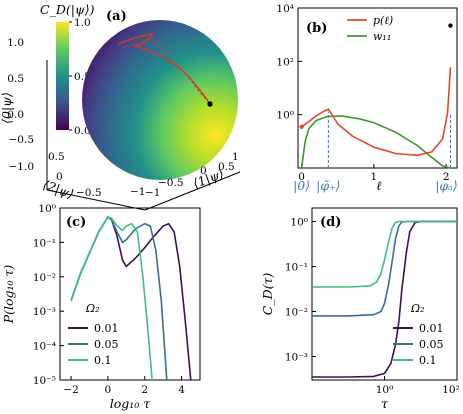 Image resolution: width=463 pixels, height=414 pixels. Describe the element at coordinates (375, 142) in the screenshot. I see `panel-b-series-w11` at that location.